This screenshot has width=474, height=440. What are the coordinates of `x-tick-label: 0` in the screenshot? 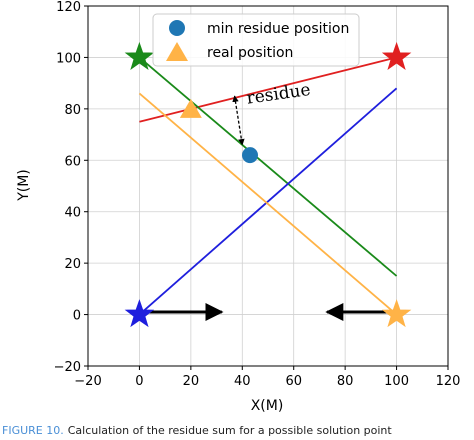 It's located at (139, 381).